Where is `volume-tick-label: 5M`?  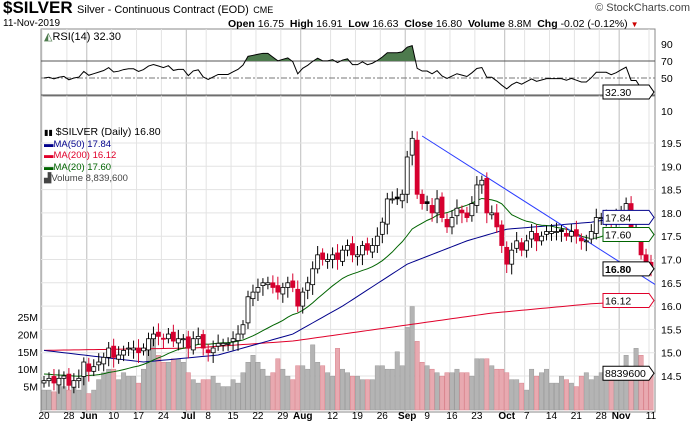 volume-tick-label: 5M is located at coordinates (30, 388).